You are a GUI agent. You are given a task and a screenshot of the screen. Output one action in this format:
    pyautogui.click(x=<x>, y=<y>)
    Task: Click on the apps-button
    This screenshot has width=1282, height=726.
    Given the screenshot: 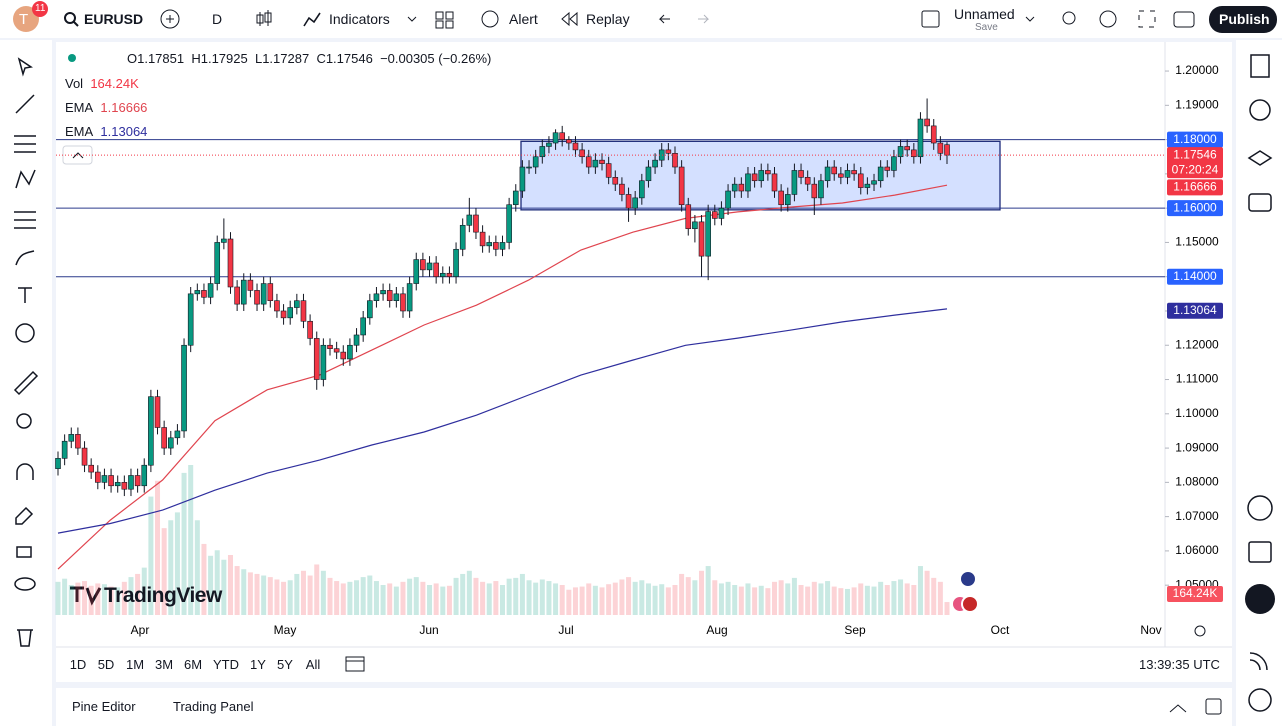 What is the action you would take?
    pyautogui.click(x=1260, y=599)
    